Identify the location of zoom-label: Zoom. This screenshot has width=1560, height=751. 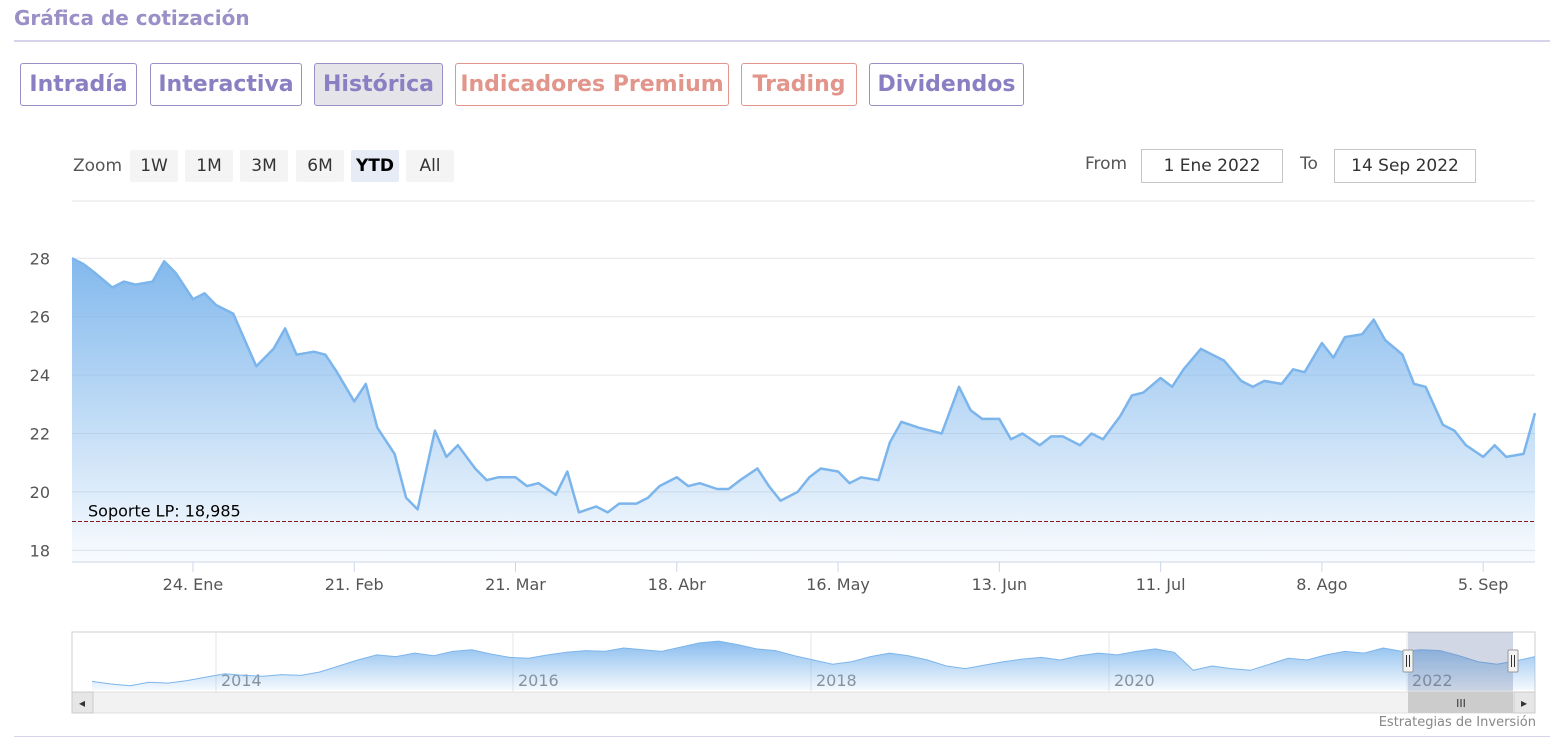
(98, 166).